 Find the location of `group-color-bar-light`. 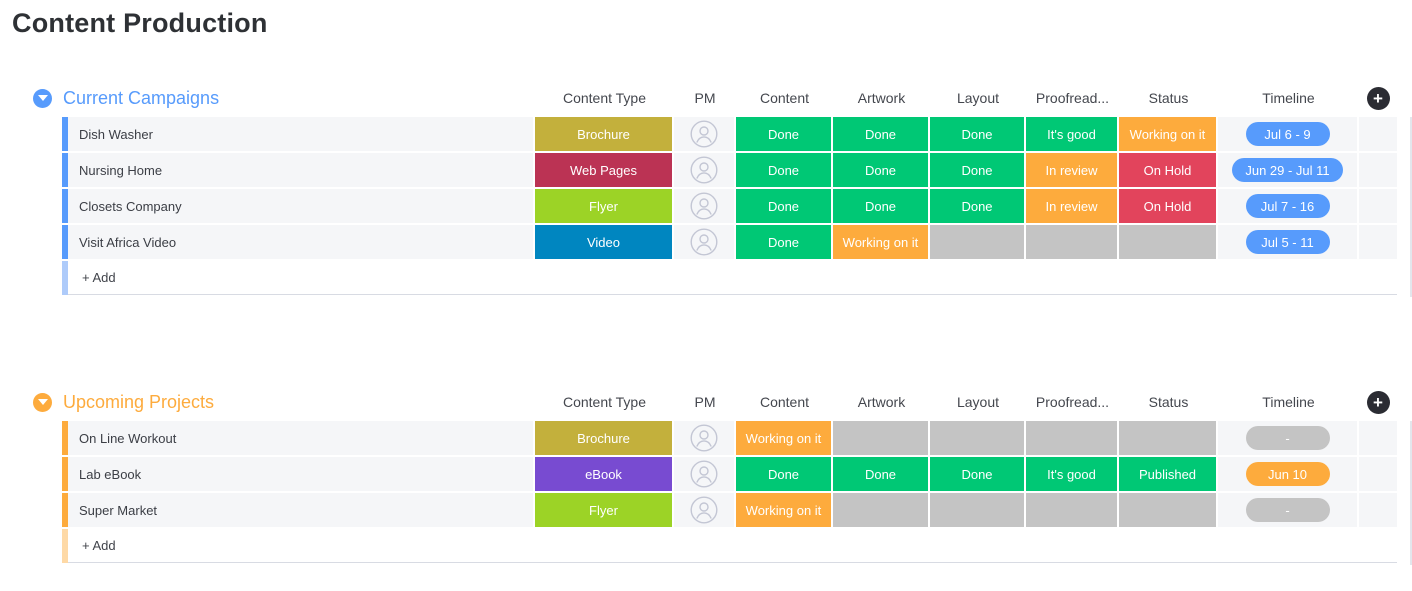

group-color-bar-light is located at coordinates (65, 277).